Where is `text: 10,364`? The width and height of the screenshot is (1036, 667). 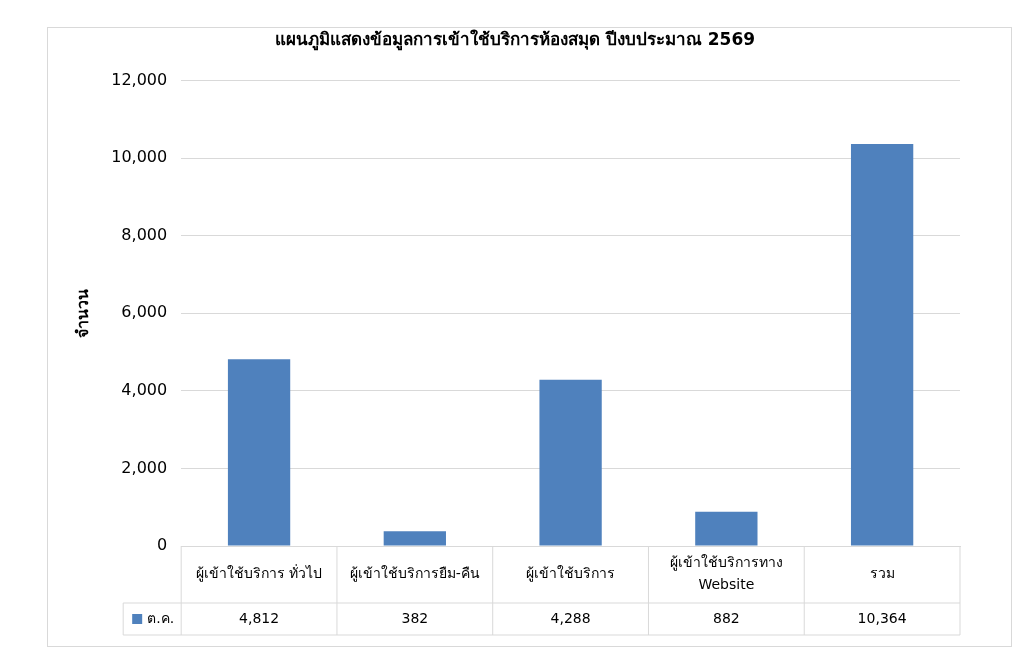
text: 10,364 is located at coordinates (882, 617).